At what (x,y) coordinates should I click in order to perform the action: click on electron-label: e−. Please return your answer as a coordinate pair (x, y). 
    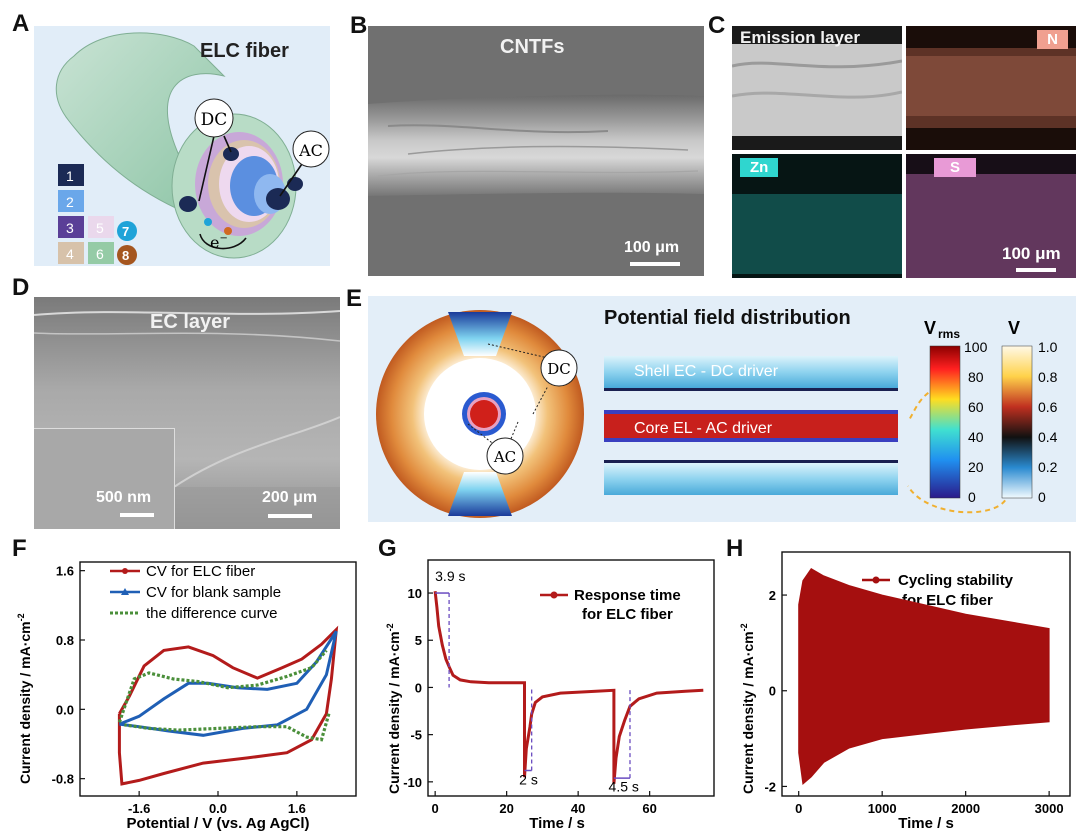
    Looking at the image, I should click on (219, 242).